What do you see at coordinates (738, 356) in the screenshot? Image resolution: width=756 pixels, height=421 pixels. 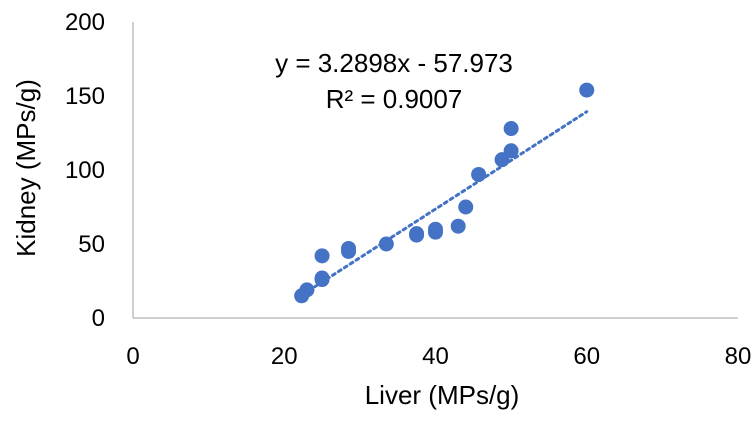 I see `x-tick-label: 80` at bounding box center [738, 356].